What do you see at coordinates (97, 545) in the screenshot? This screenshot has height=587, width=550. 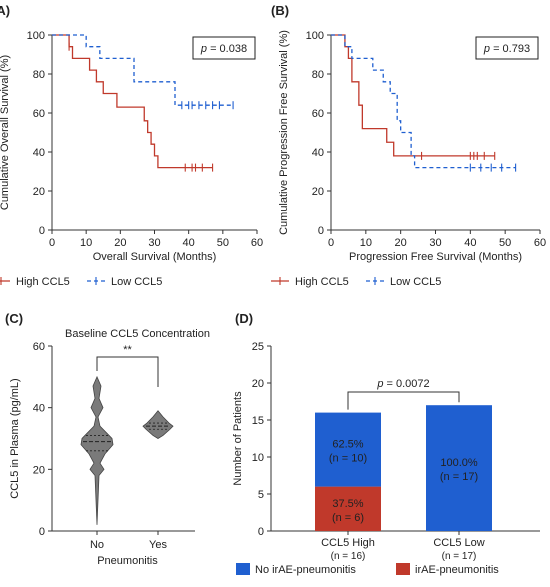 I see `x-tick-label: No` at bounding box center [97, 545].